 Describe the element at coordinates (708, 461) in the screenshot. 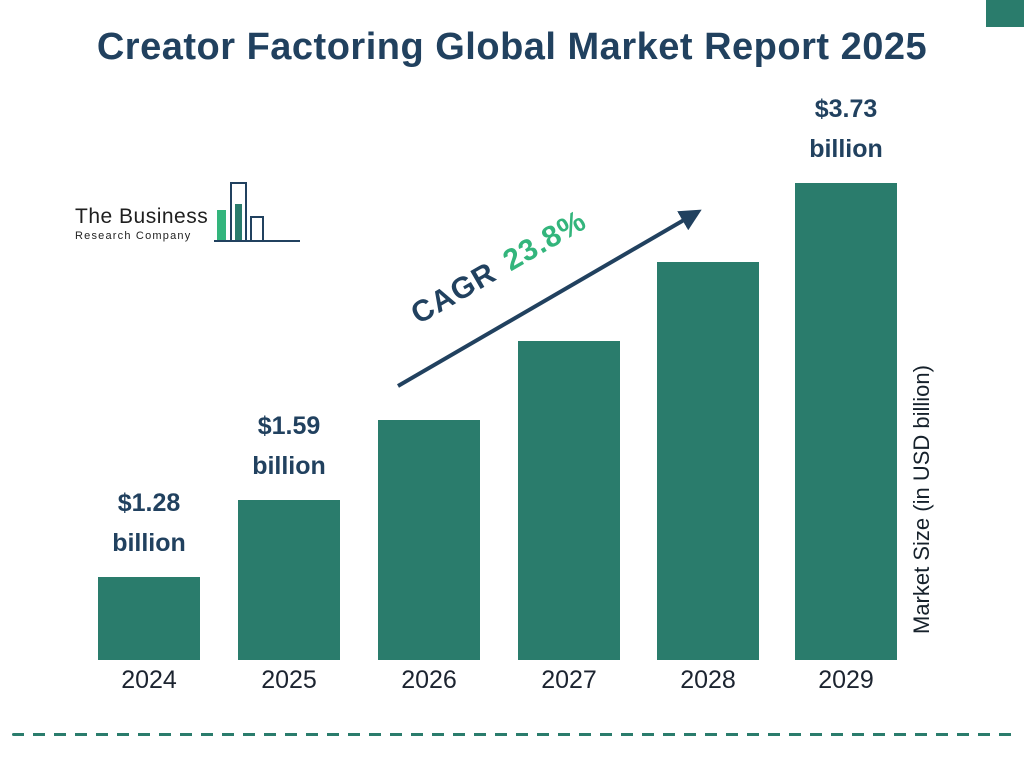

I see `bar-2028` at that location.